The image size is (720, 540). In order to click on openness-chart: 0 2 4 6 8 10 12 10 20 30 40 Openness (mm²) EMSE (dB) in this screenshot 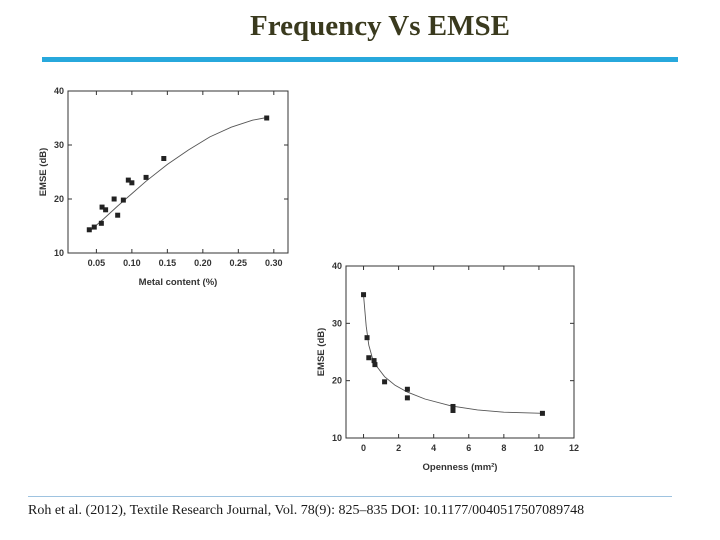, I will do `click(447, 367)`.